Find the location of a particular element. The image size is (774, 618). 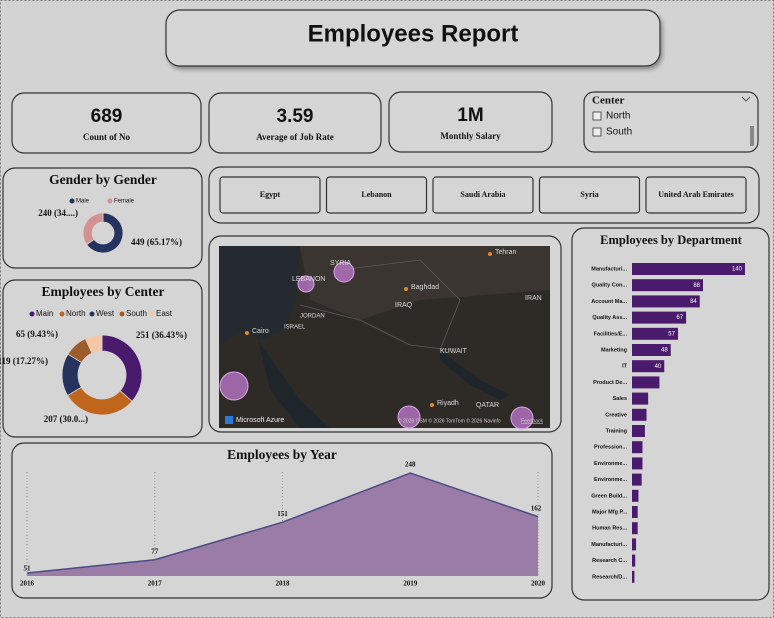

country-label: Syria is located at coordinates (589, 194).